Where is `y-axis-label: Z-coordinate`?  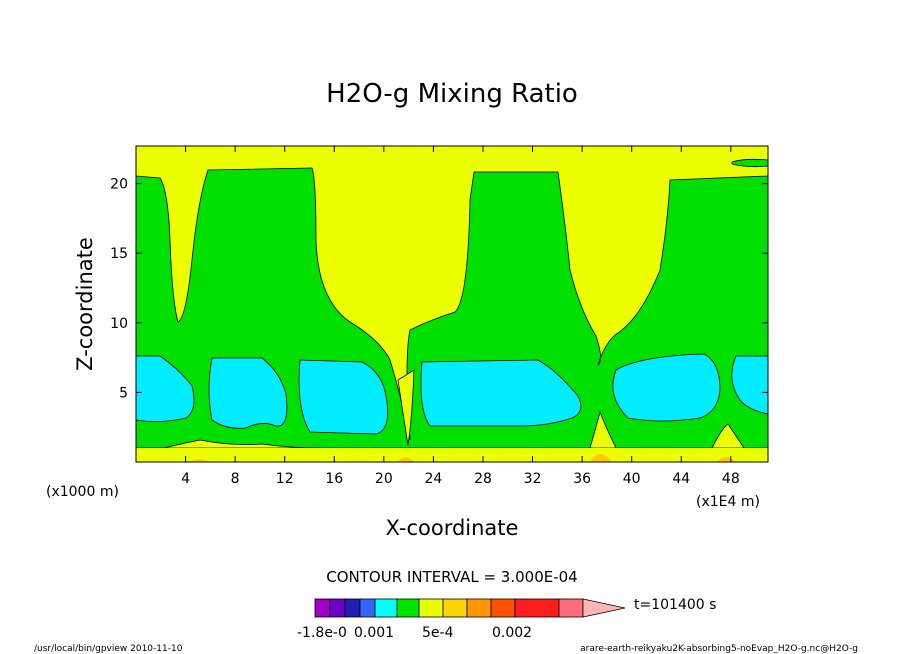 y-axis-label: Z-coordinate is located at coordinates (85, 304).